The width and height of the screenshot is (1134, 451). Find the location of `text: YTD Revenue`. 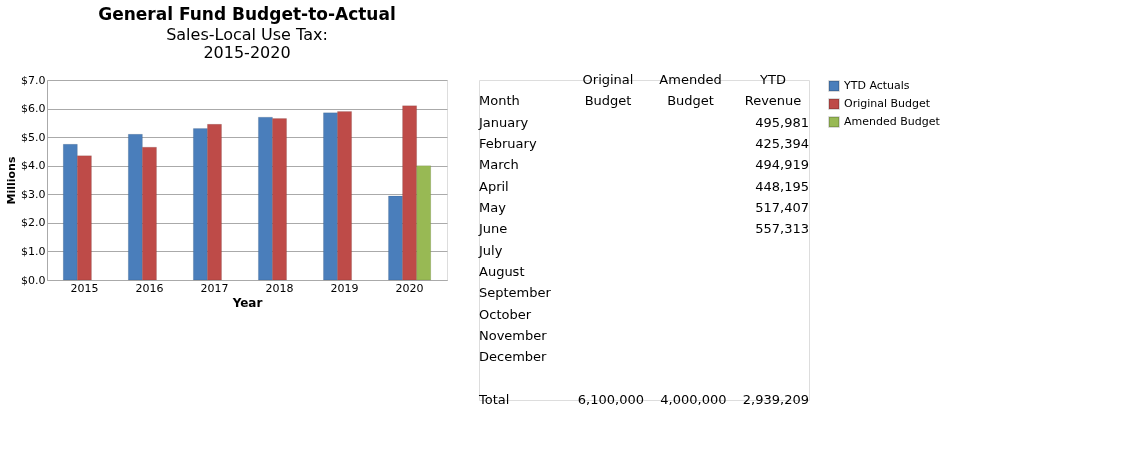

text: YTD Revenue is located at coordinates (773, 90).